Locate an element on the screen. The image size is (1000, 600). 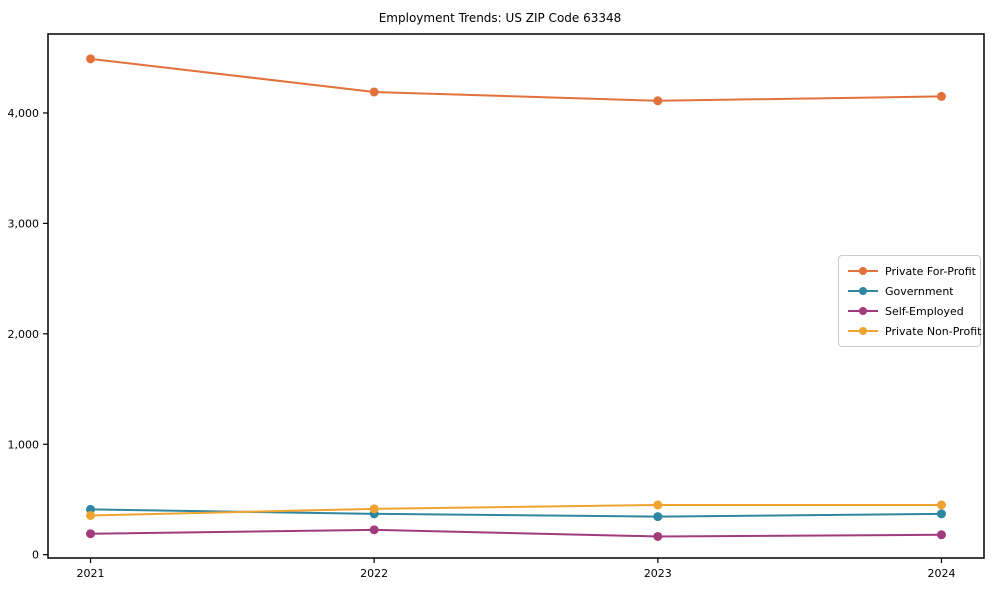
series-line-private-for-profit is located at coordinates (516, 79).